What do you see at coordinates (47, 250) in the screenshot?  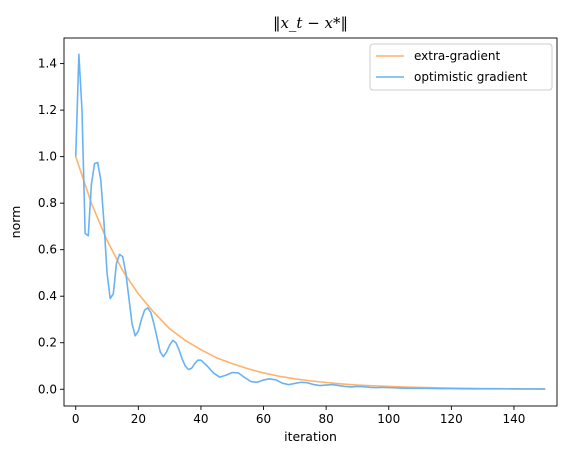 I see `y-tick-label: 0.6` at bounding box center [47, 250].